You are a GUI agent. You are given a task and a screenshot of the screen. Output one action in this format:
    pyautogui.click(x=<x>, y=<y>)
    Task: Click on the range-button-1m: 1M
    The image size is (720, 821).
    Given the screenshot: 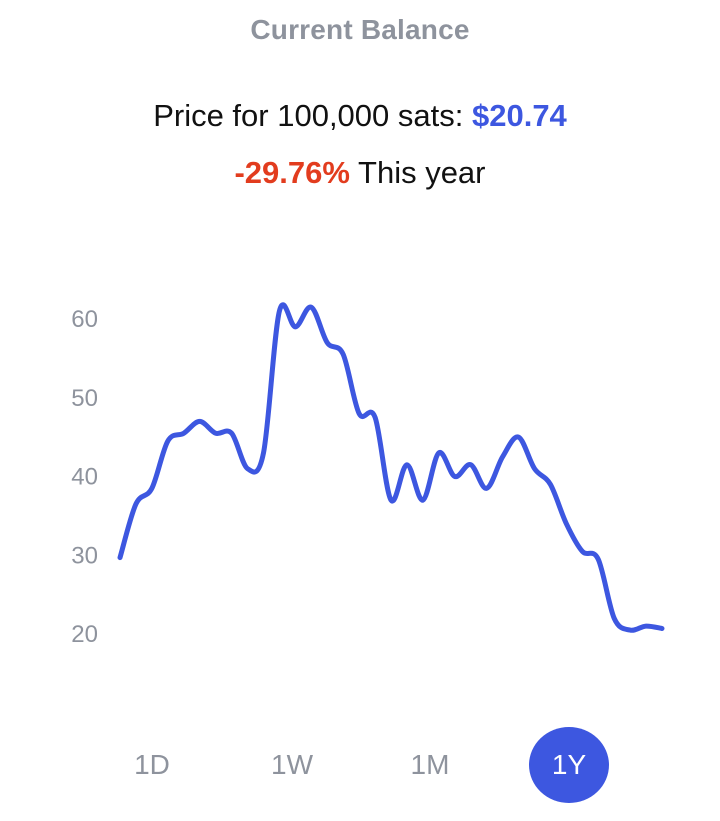 What is the action you would take?
    pyautogui.click(x=430, y=764)
    